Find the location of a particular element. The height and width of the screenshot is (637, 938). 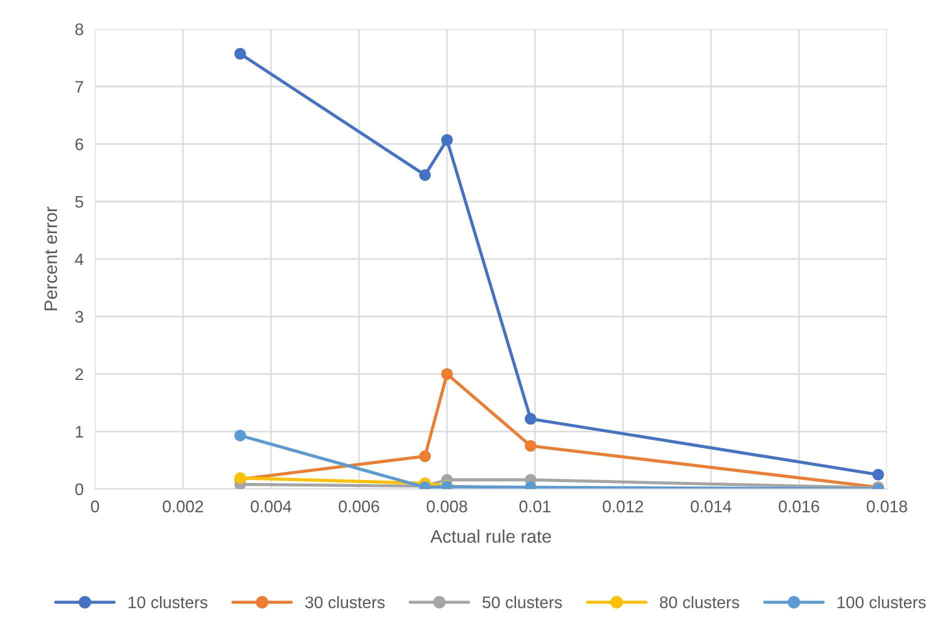

legend-label: 10 clusters is located at coordinates (168, 602).